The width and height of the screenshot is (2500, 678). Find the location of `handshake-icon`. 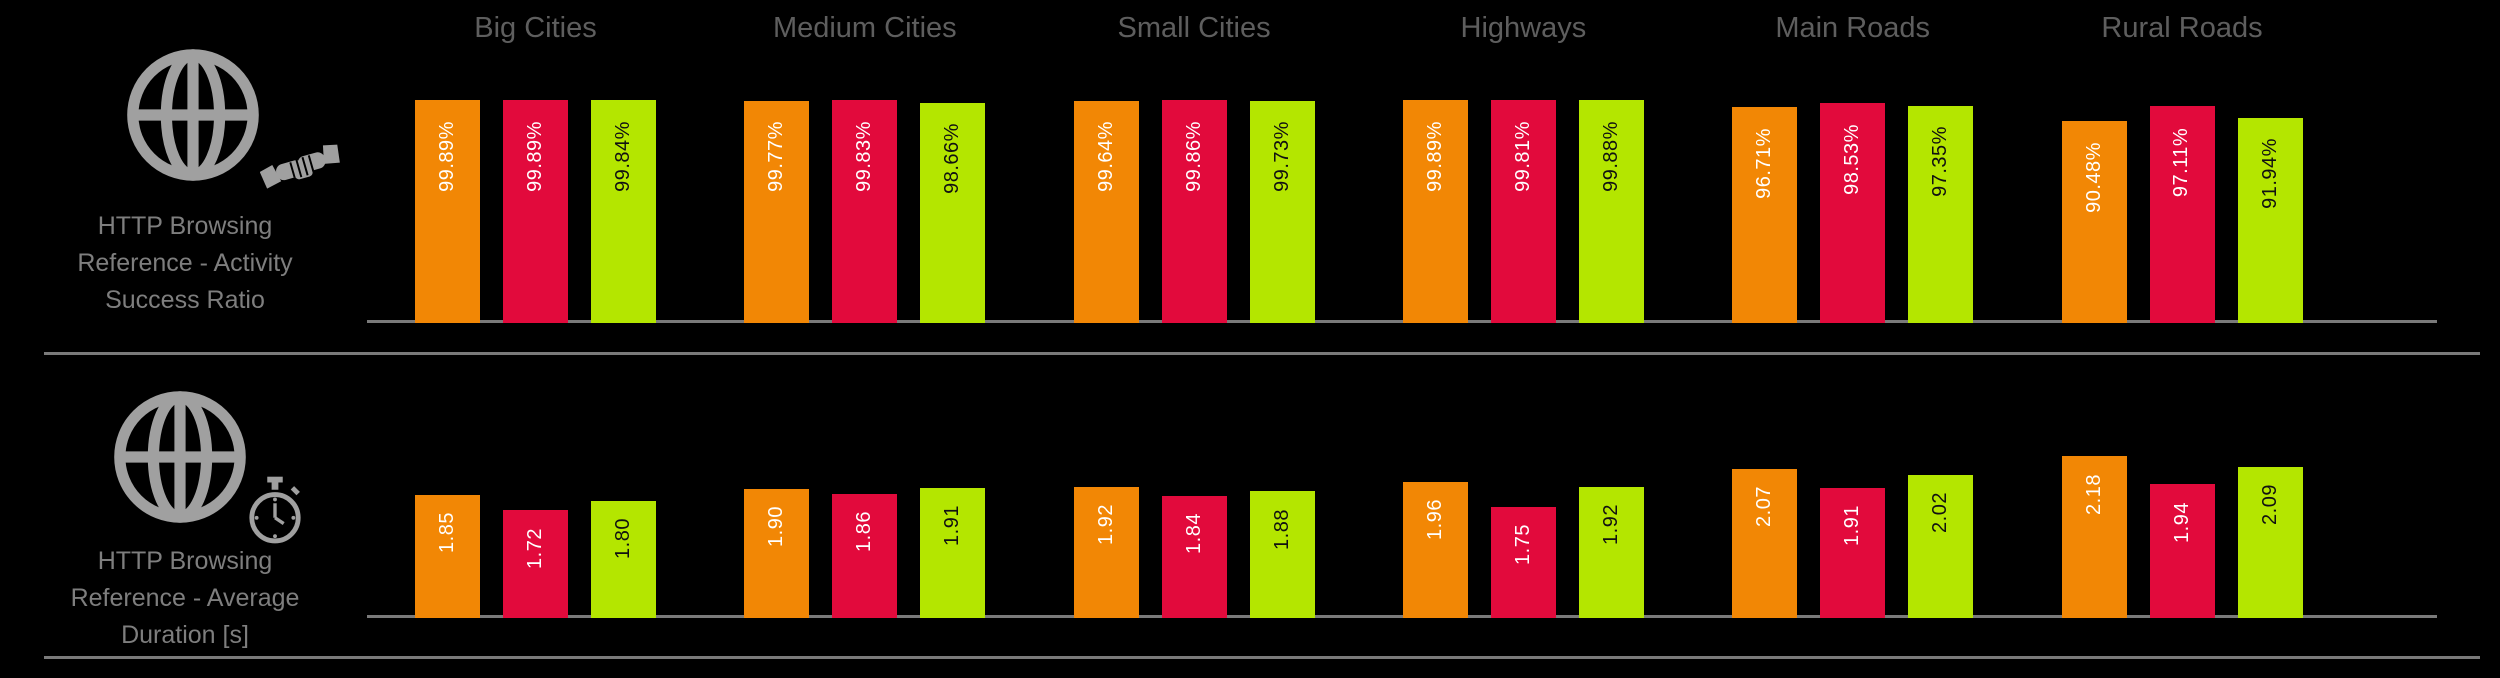

handshake-icon is located at coordinates (300, 166).